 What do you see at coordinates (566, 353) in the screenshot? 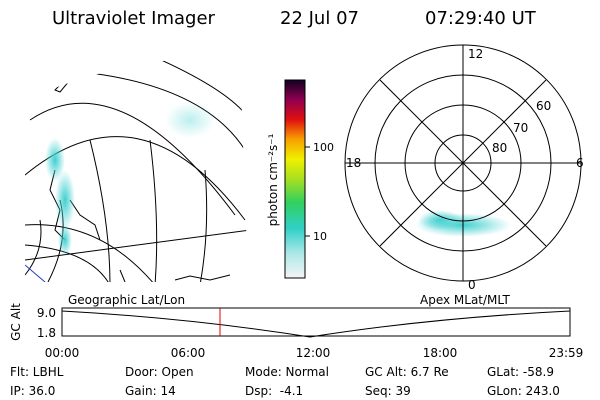
I see `x-tick-label: 23:59` at bounding box center [566, 353].